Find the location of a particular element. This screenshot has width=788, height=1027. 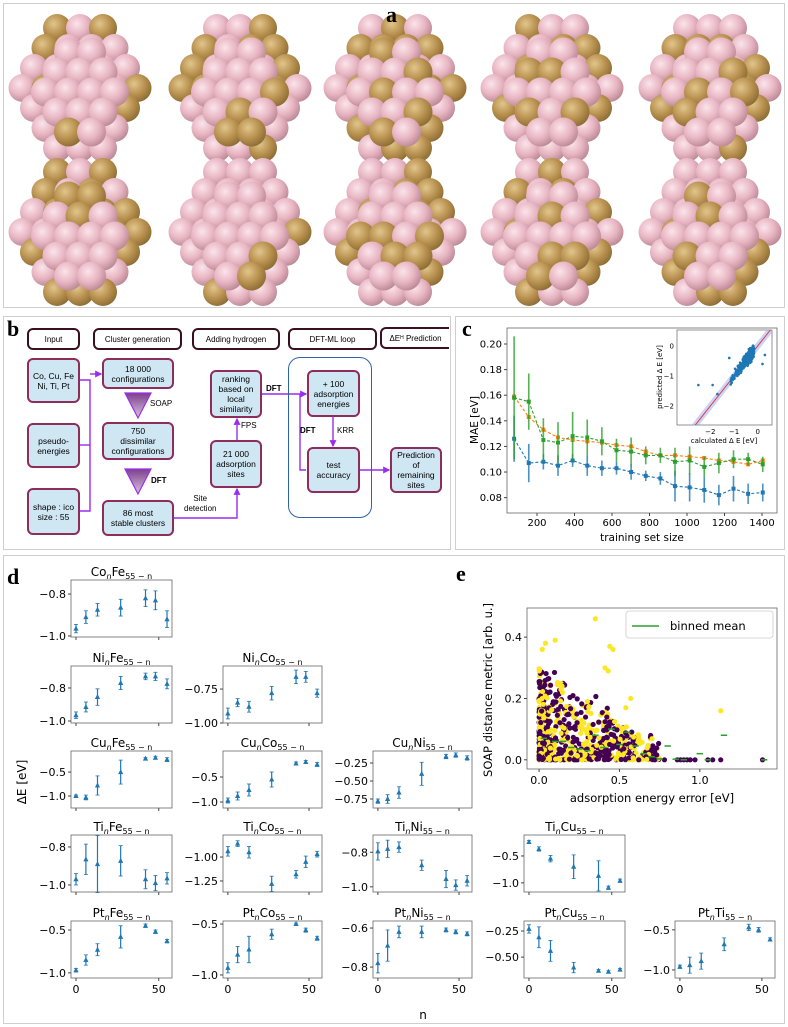

tick-label: 50 is located at coordinates (159, 989).